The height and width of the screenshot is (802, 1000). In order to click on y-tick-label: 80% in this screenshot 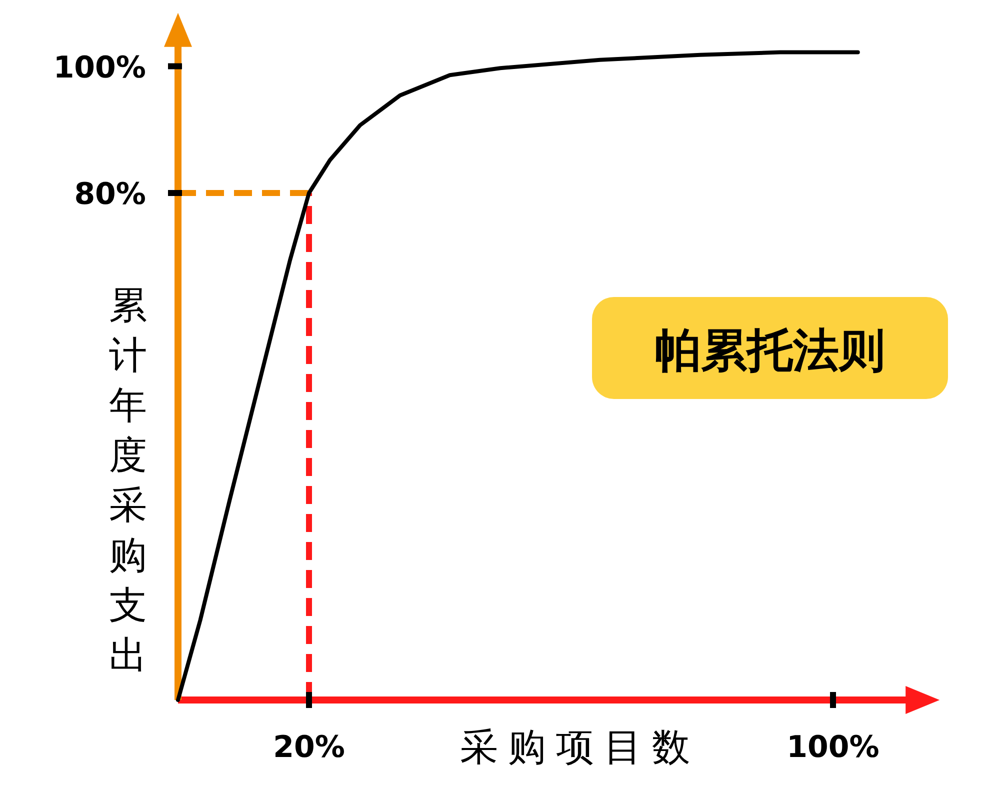, I will do `click(110, 194)`.